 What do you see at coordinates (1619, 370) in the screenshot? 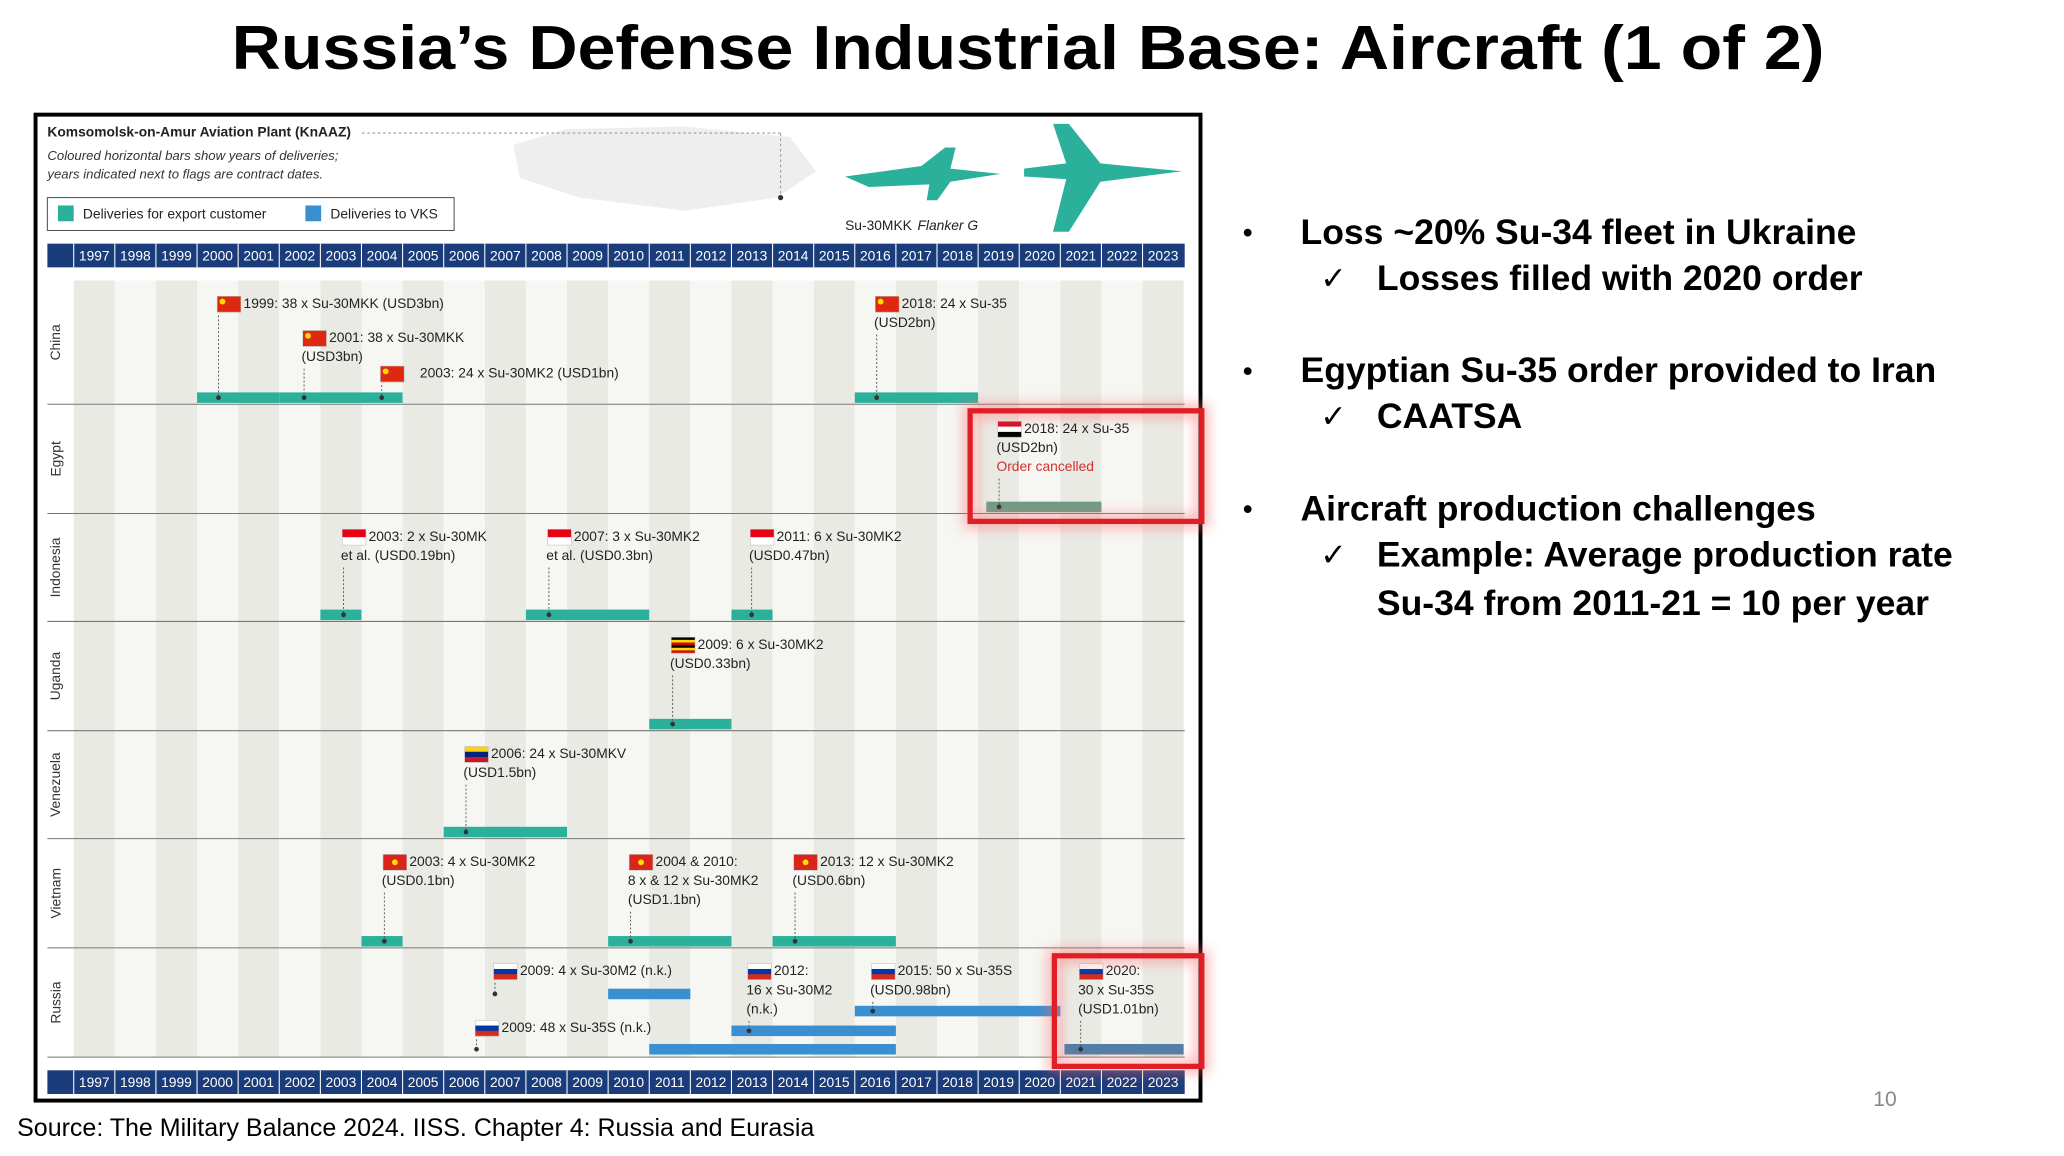
I see `bullet-text: Egyptian Su-35 order provided to Iran` at bounding box center [1619, 370].